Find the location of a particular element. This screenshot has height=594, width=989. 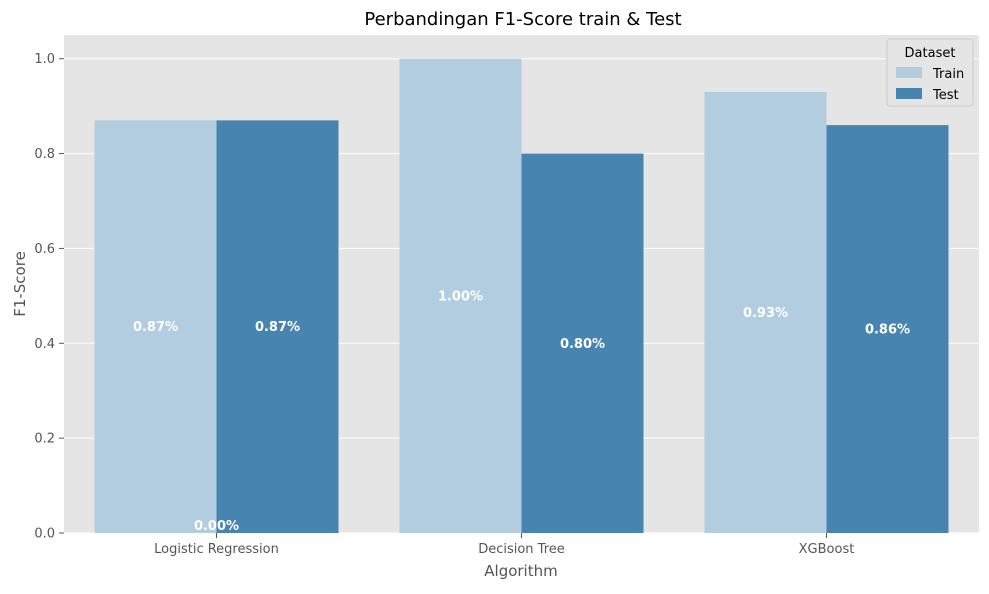

bar-value-label: 0.86% is located at coordinates (887, 330).